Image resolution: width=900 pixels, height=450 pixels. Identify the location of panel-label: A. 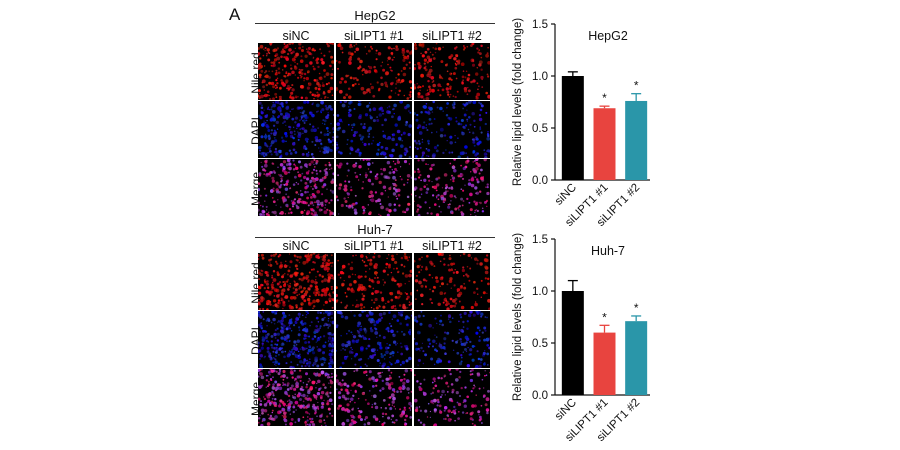
(235, 14).